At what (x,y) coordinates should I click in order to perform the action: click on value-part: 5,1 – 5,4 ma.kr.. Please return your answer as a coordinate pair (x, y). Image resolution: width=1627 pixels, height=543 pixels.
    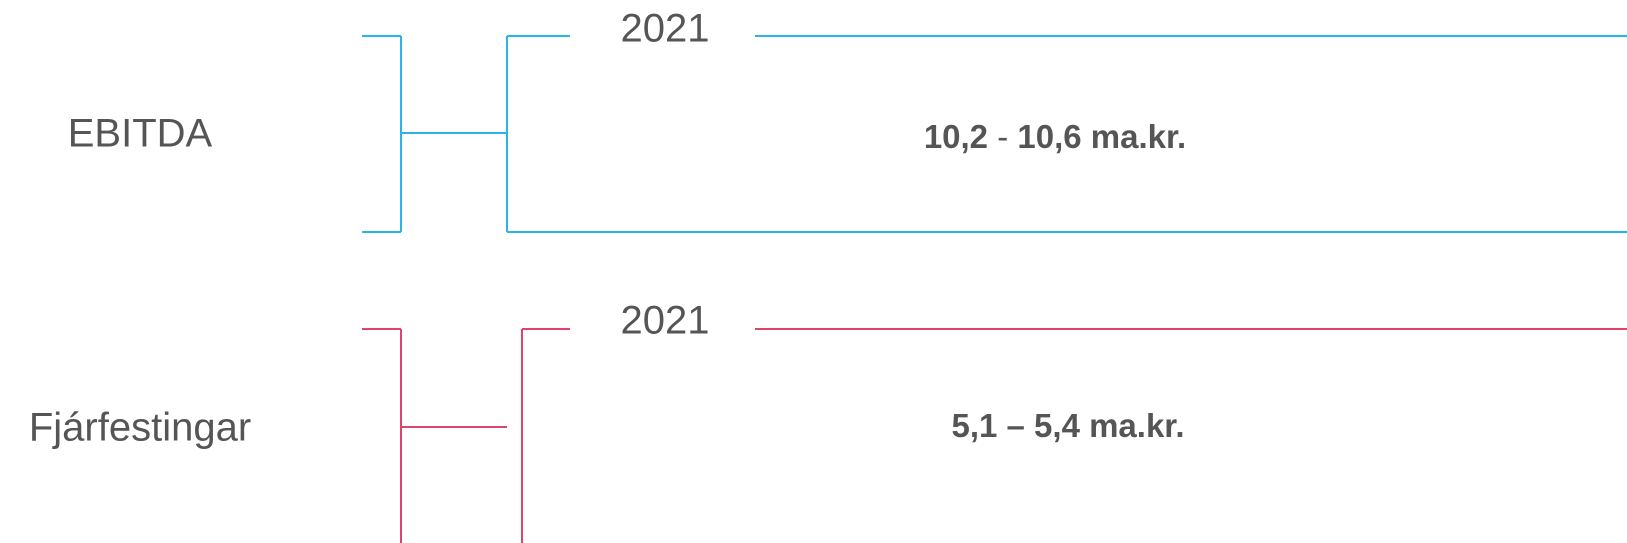
    Looking at the image, I should click on (1067, 425).